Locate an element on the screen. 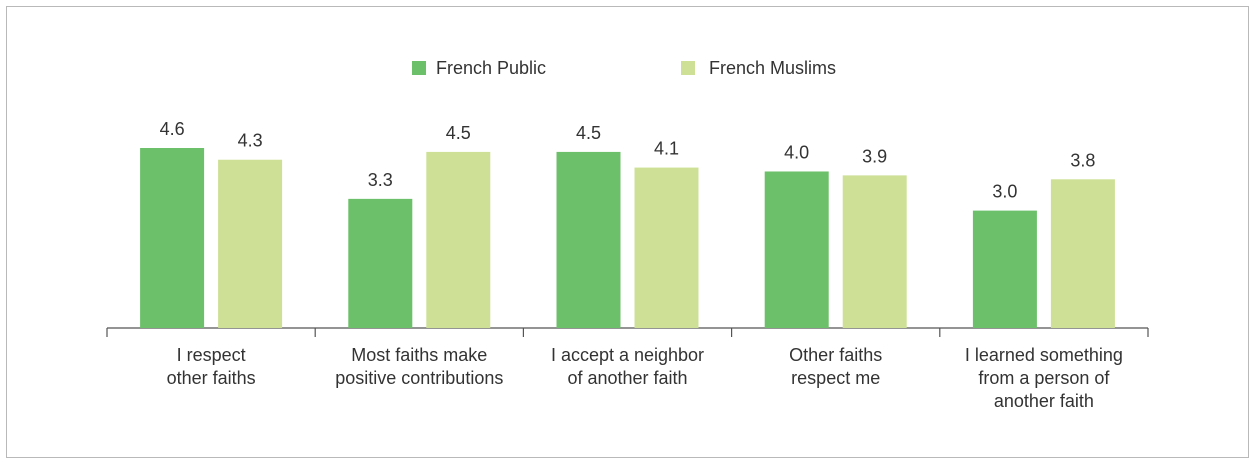 The image size is (1256, 466). value-label: 4.6 is located at coordinates (172, 129).